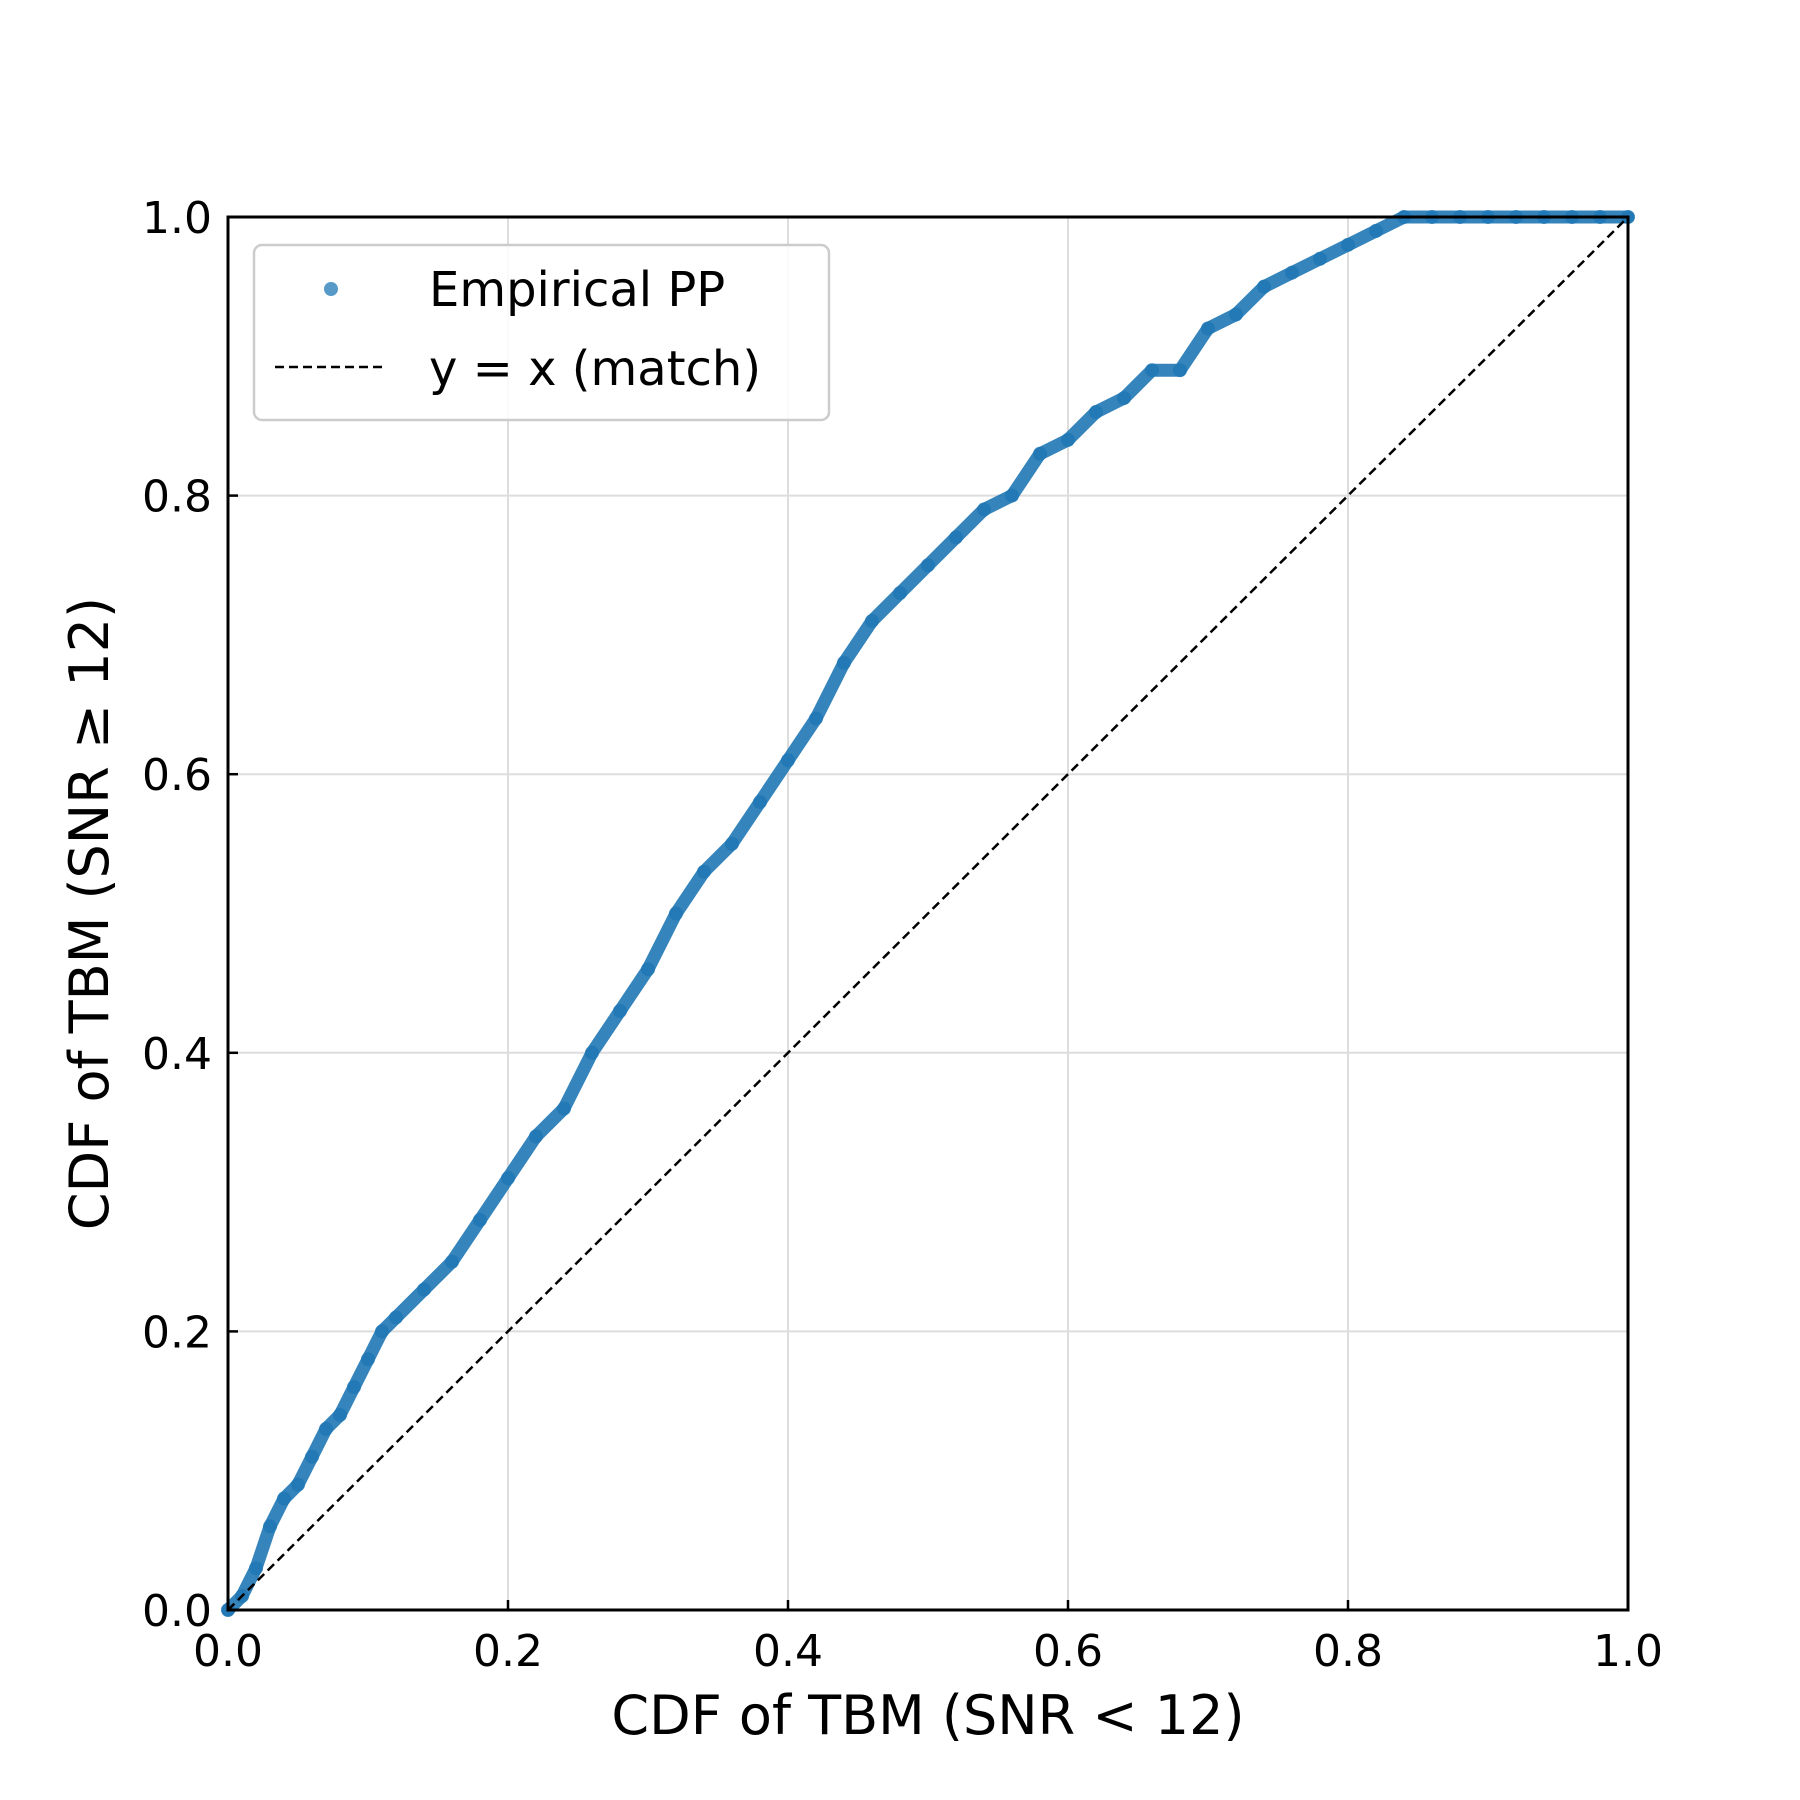 This screenshot has width=1800, height=1800. What do you see at coordinates (1628, 1651) in the screenshot?
I see `x-tick-label: 1.0` at bounding box center [1628, 1651].